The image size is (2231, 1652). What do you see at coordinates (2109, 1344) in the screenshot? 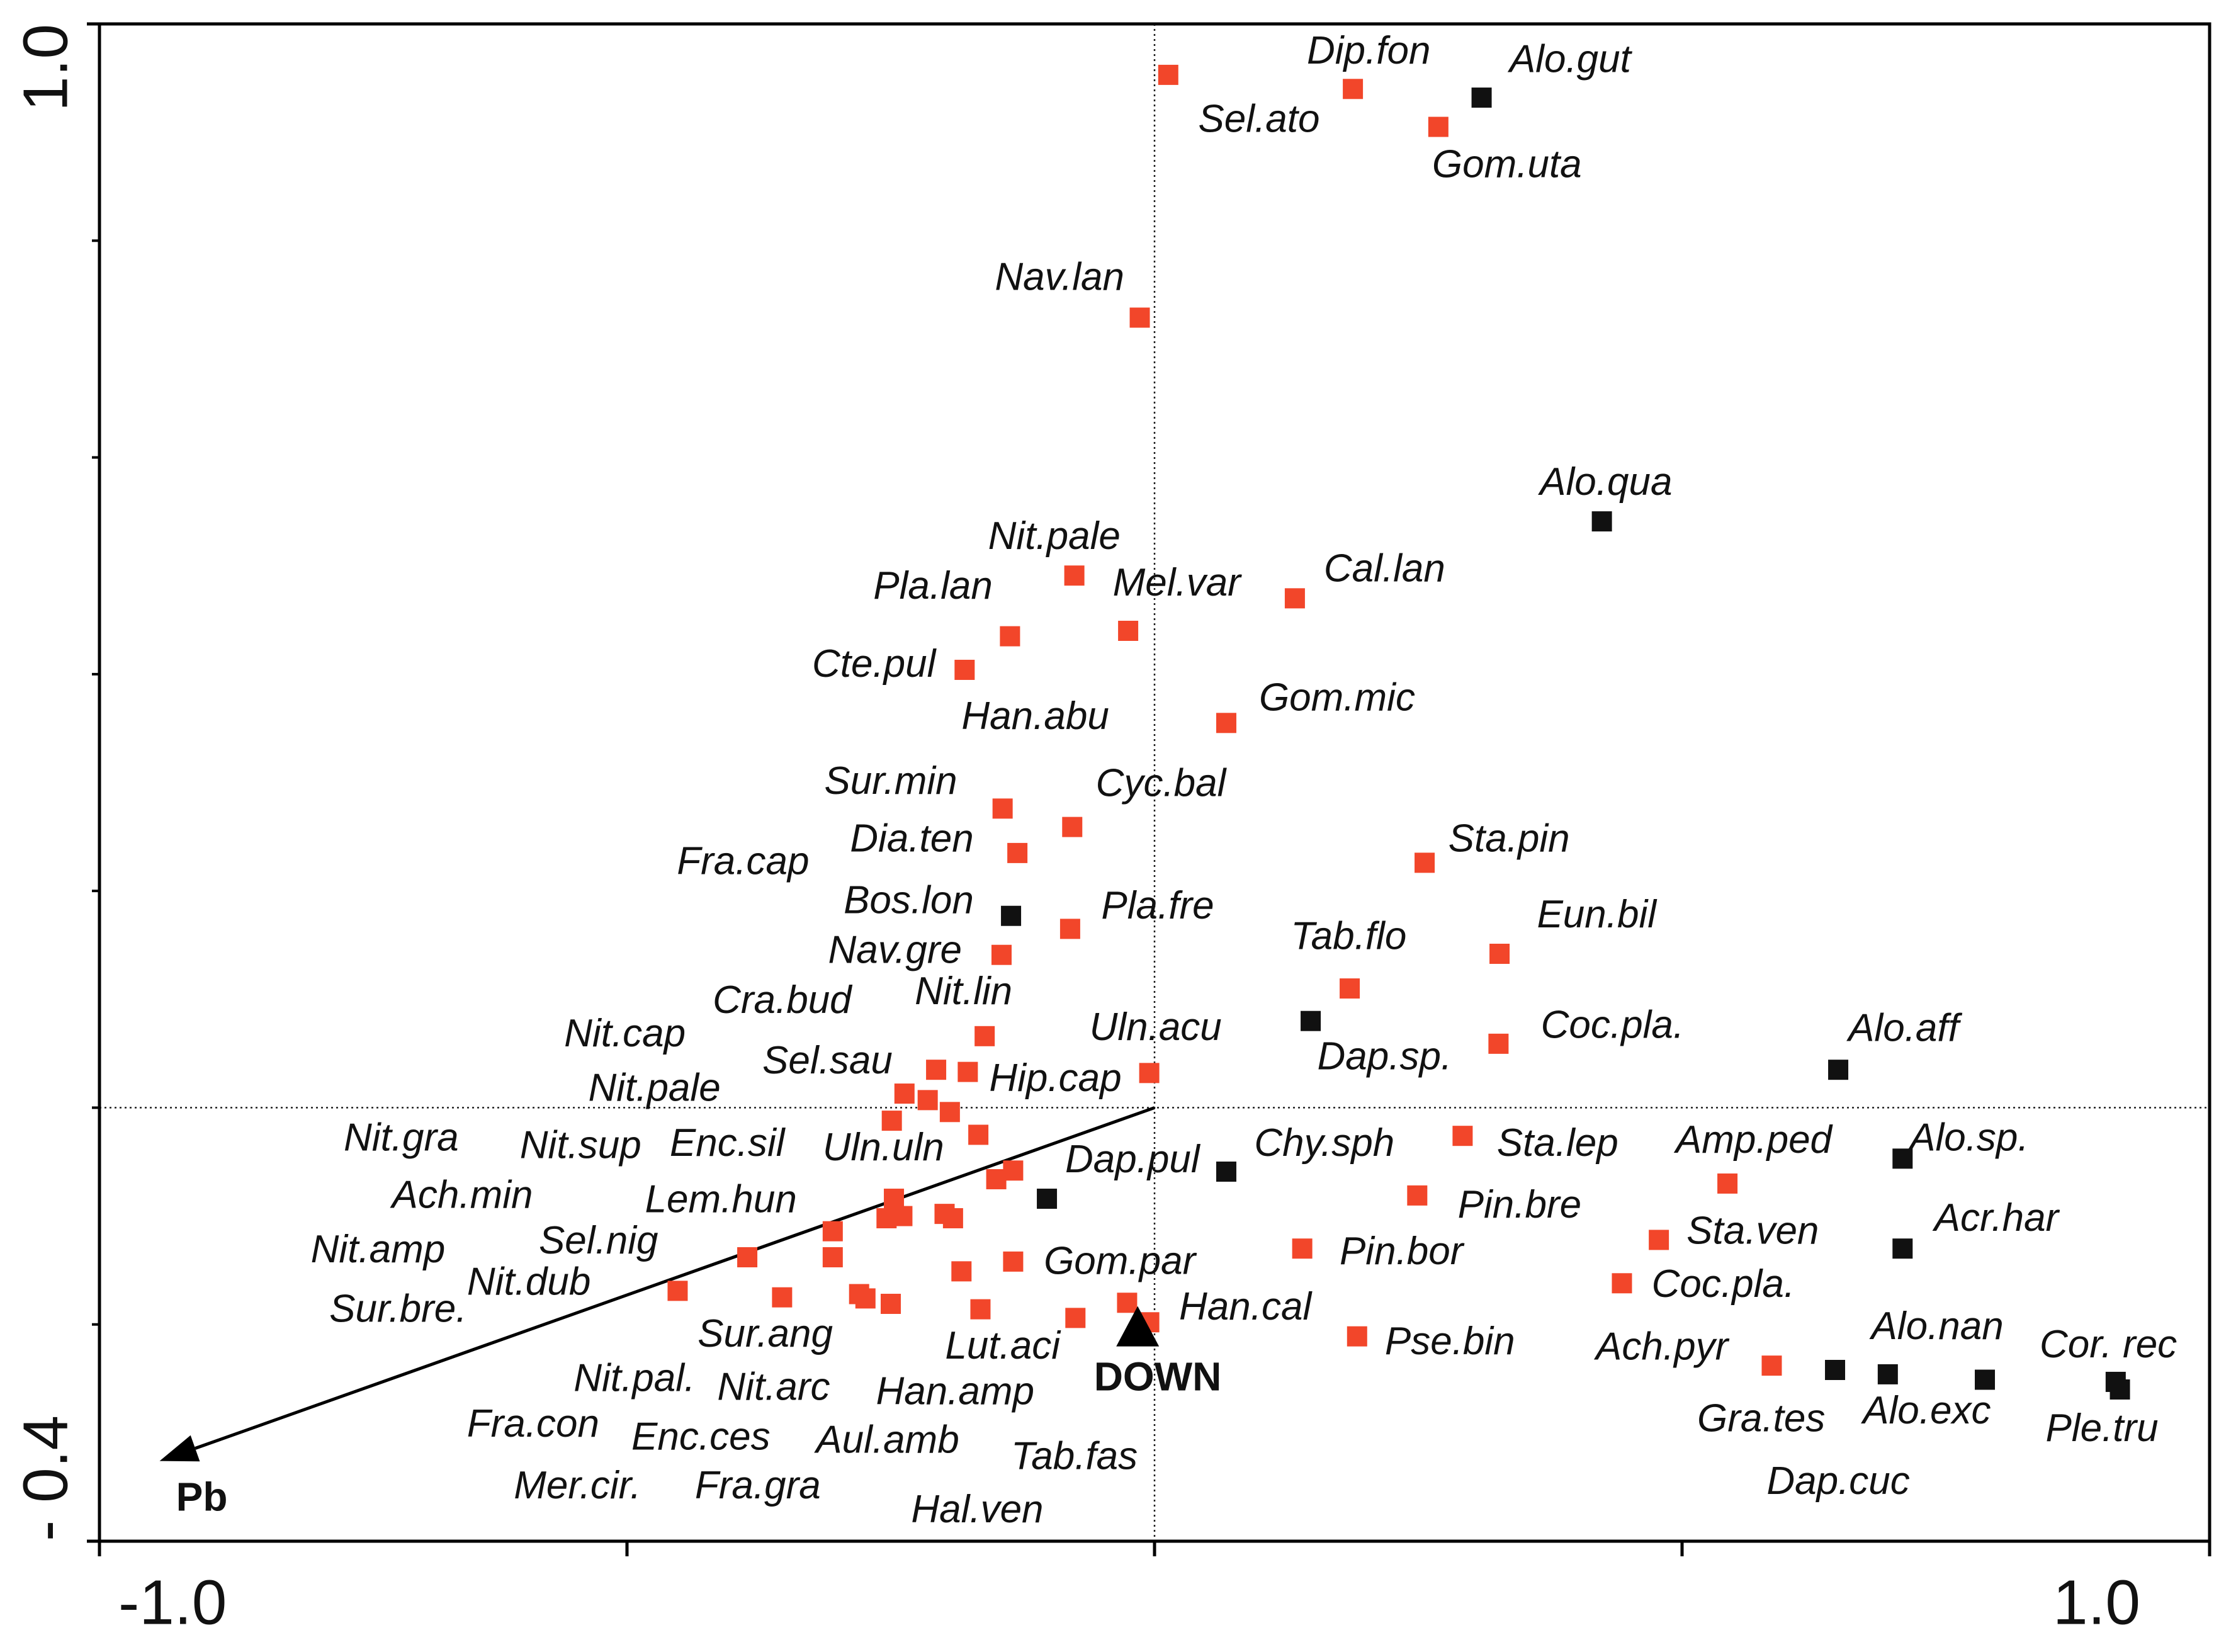
I see `species-label: Cor. rec` at bounding box center [2109, 1344].